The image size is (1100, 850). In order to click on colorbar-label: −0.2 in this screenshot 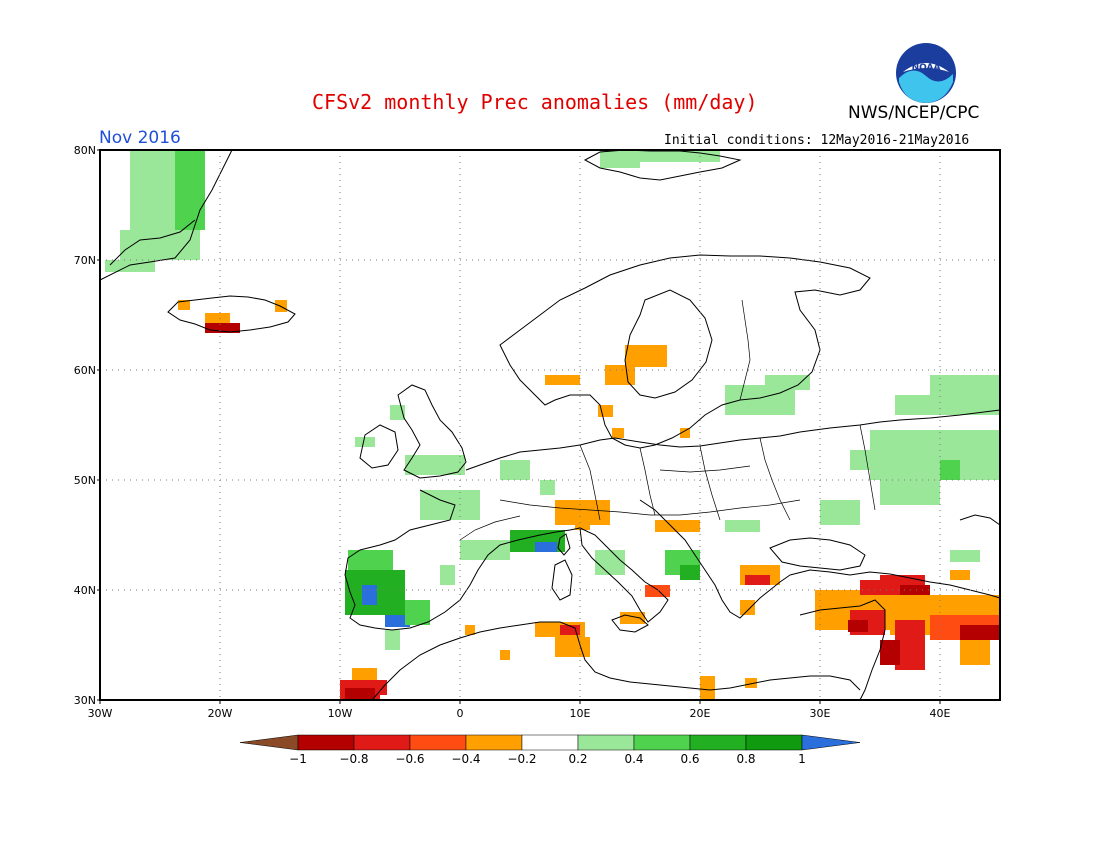, I will do `click(521, 759)`.